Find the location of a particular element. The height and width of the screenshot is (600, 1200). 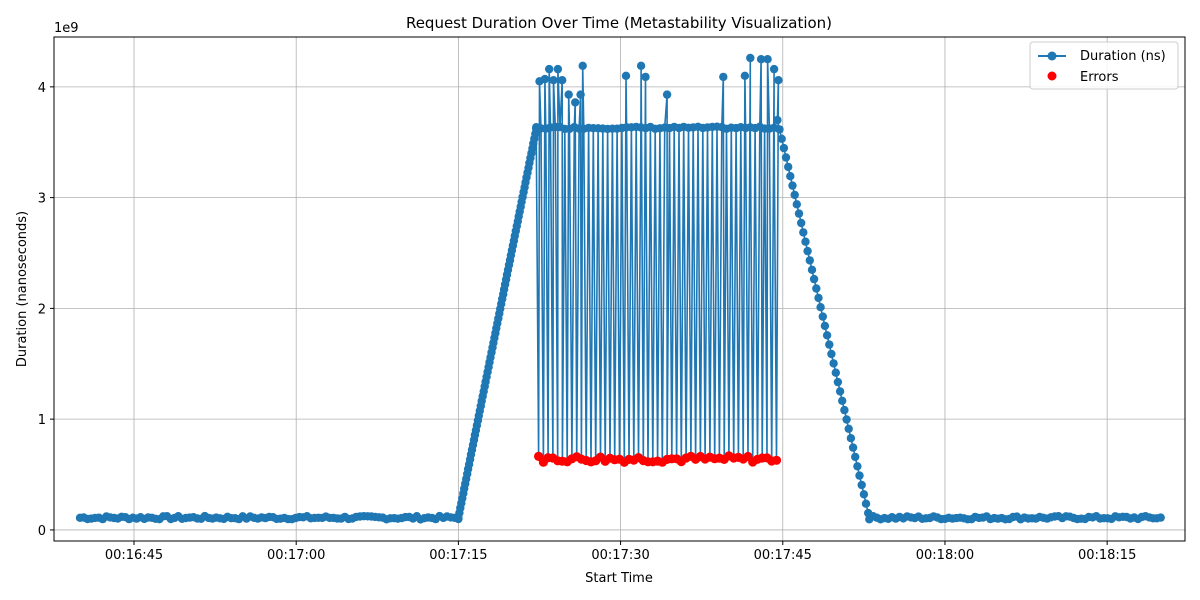

x-tick-label: 00:18:00 is located at coordinates (945, 555).